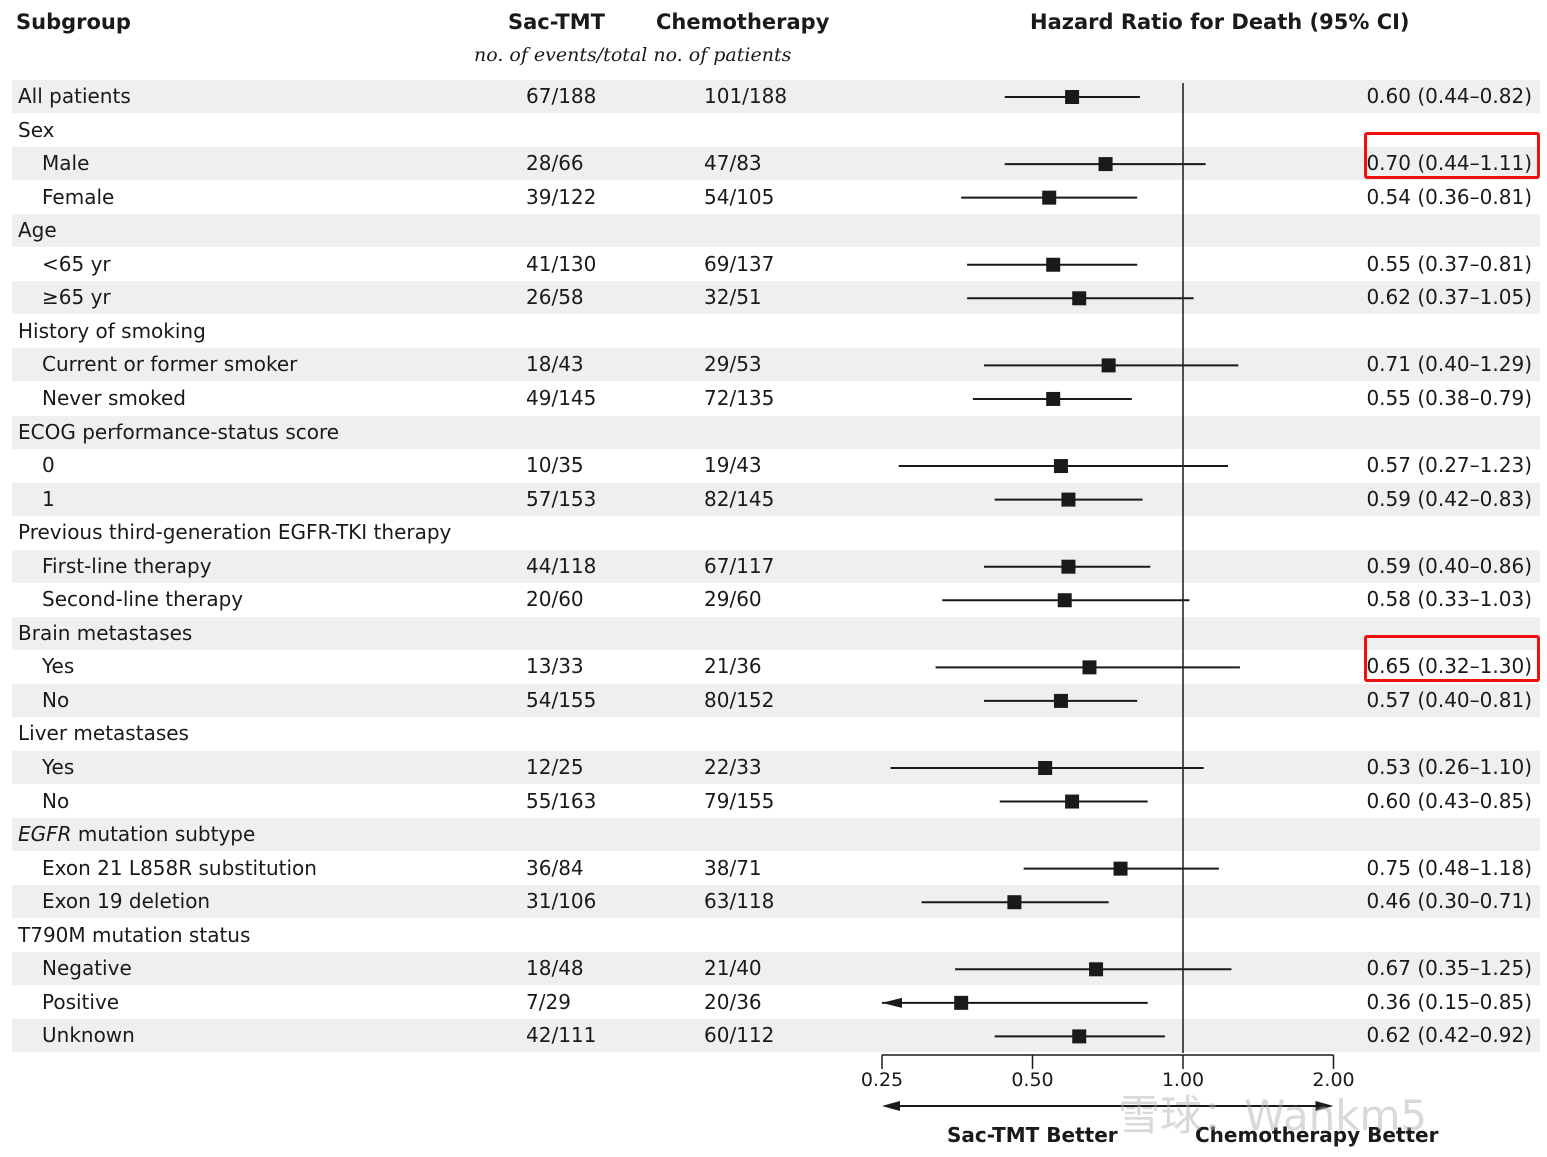 The image size is (1547, 1157). What do you see at coordinates (776, 197) in the screenshot?
I see `table-row: Female 39/122 54/105 0.54 (0.36–0.81)` at bounding box center [776, 197].